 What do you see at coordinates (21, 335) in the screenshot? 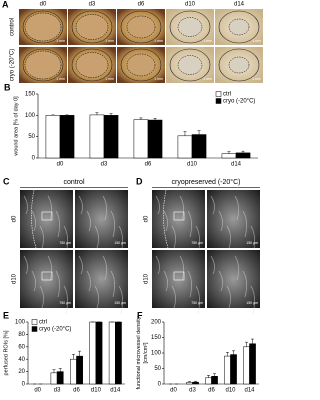
I see `y-tick-label: 80` at bounding box center [21, 335].